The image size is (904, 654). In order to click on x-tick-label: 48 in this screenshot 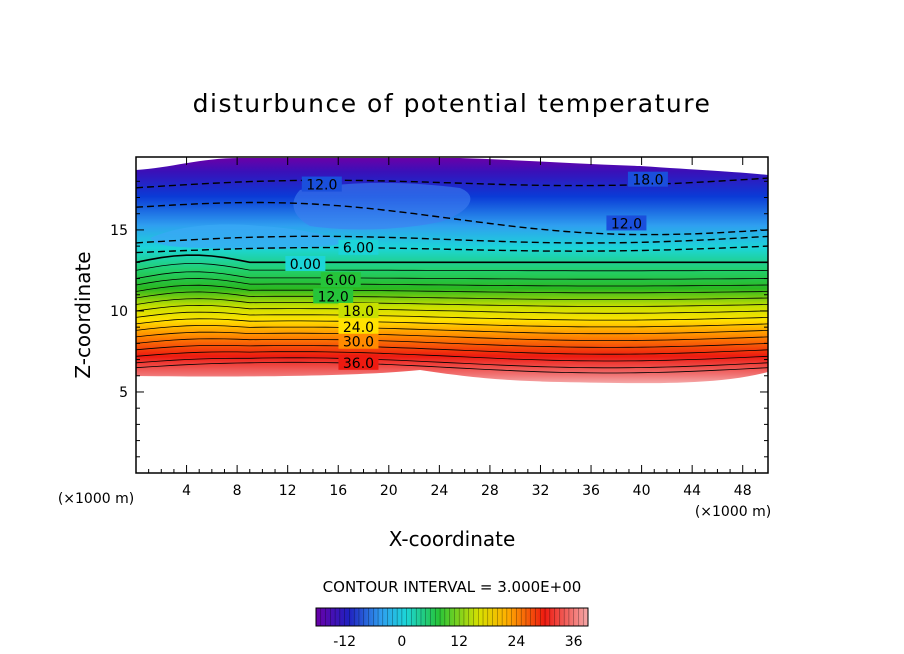, I will do `click(743, 491)`.